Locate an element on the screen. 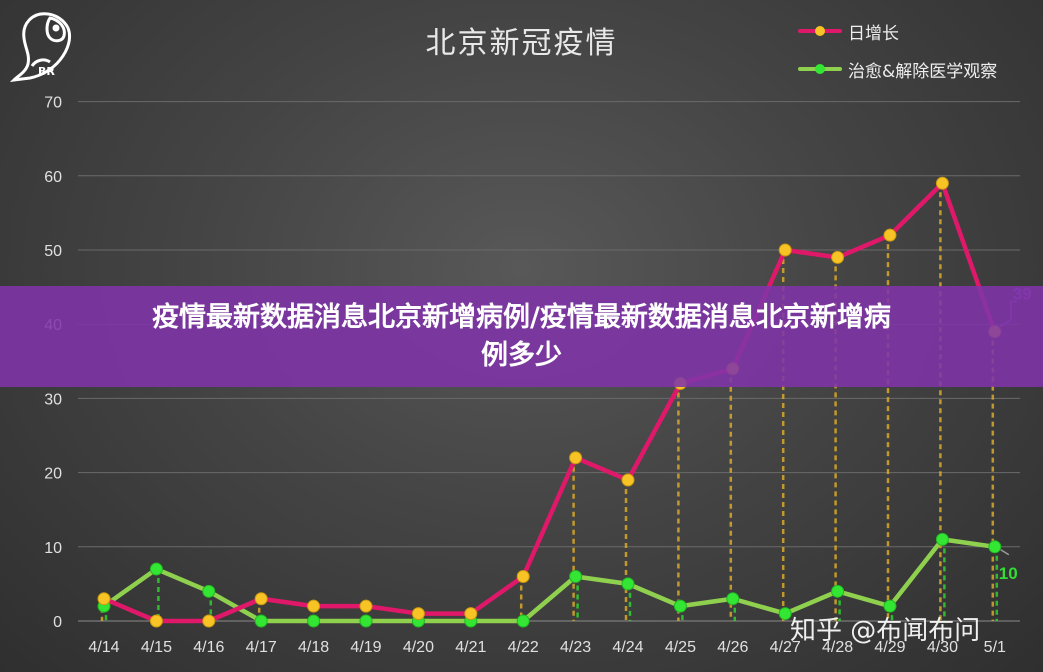 Image resolution: width=1043 pixels, height=672 pixels. end-label: 10 is located at coordinates (1008, 573).